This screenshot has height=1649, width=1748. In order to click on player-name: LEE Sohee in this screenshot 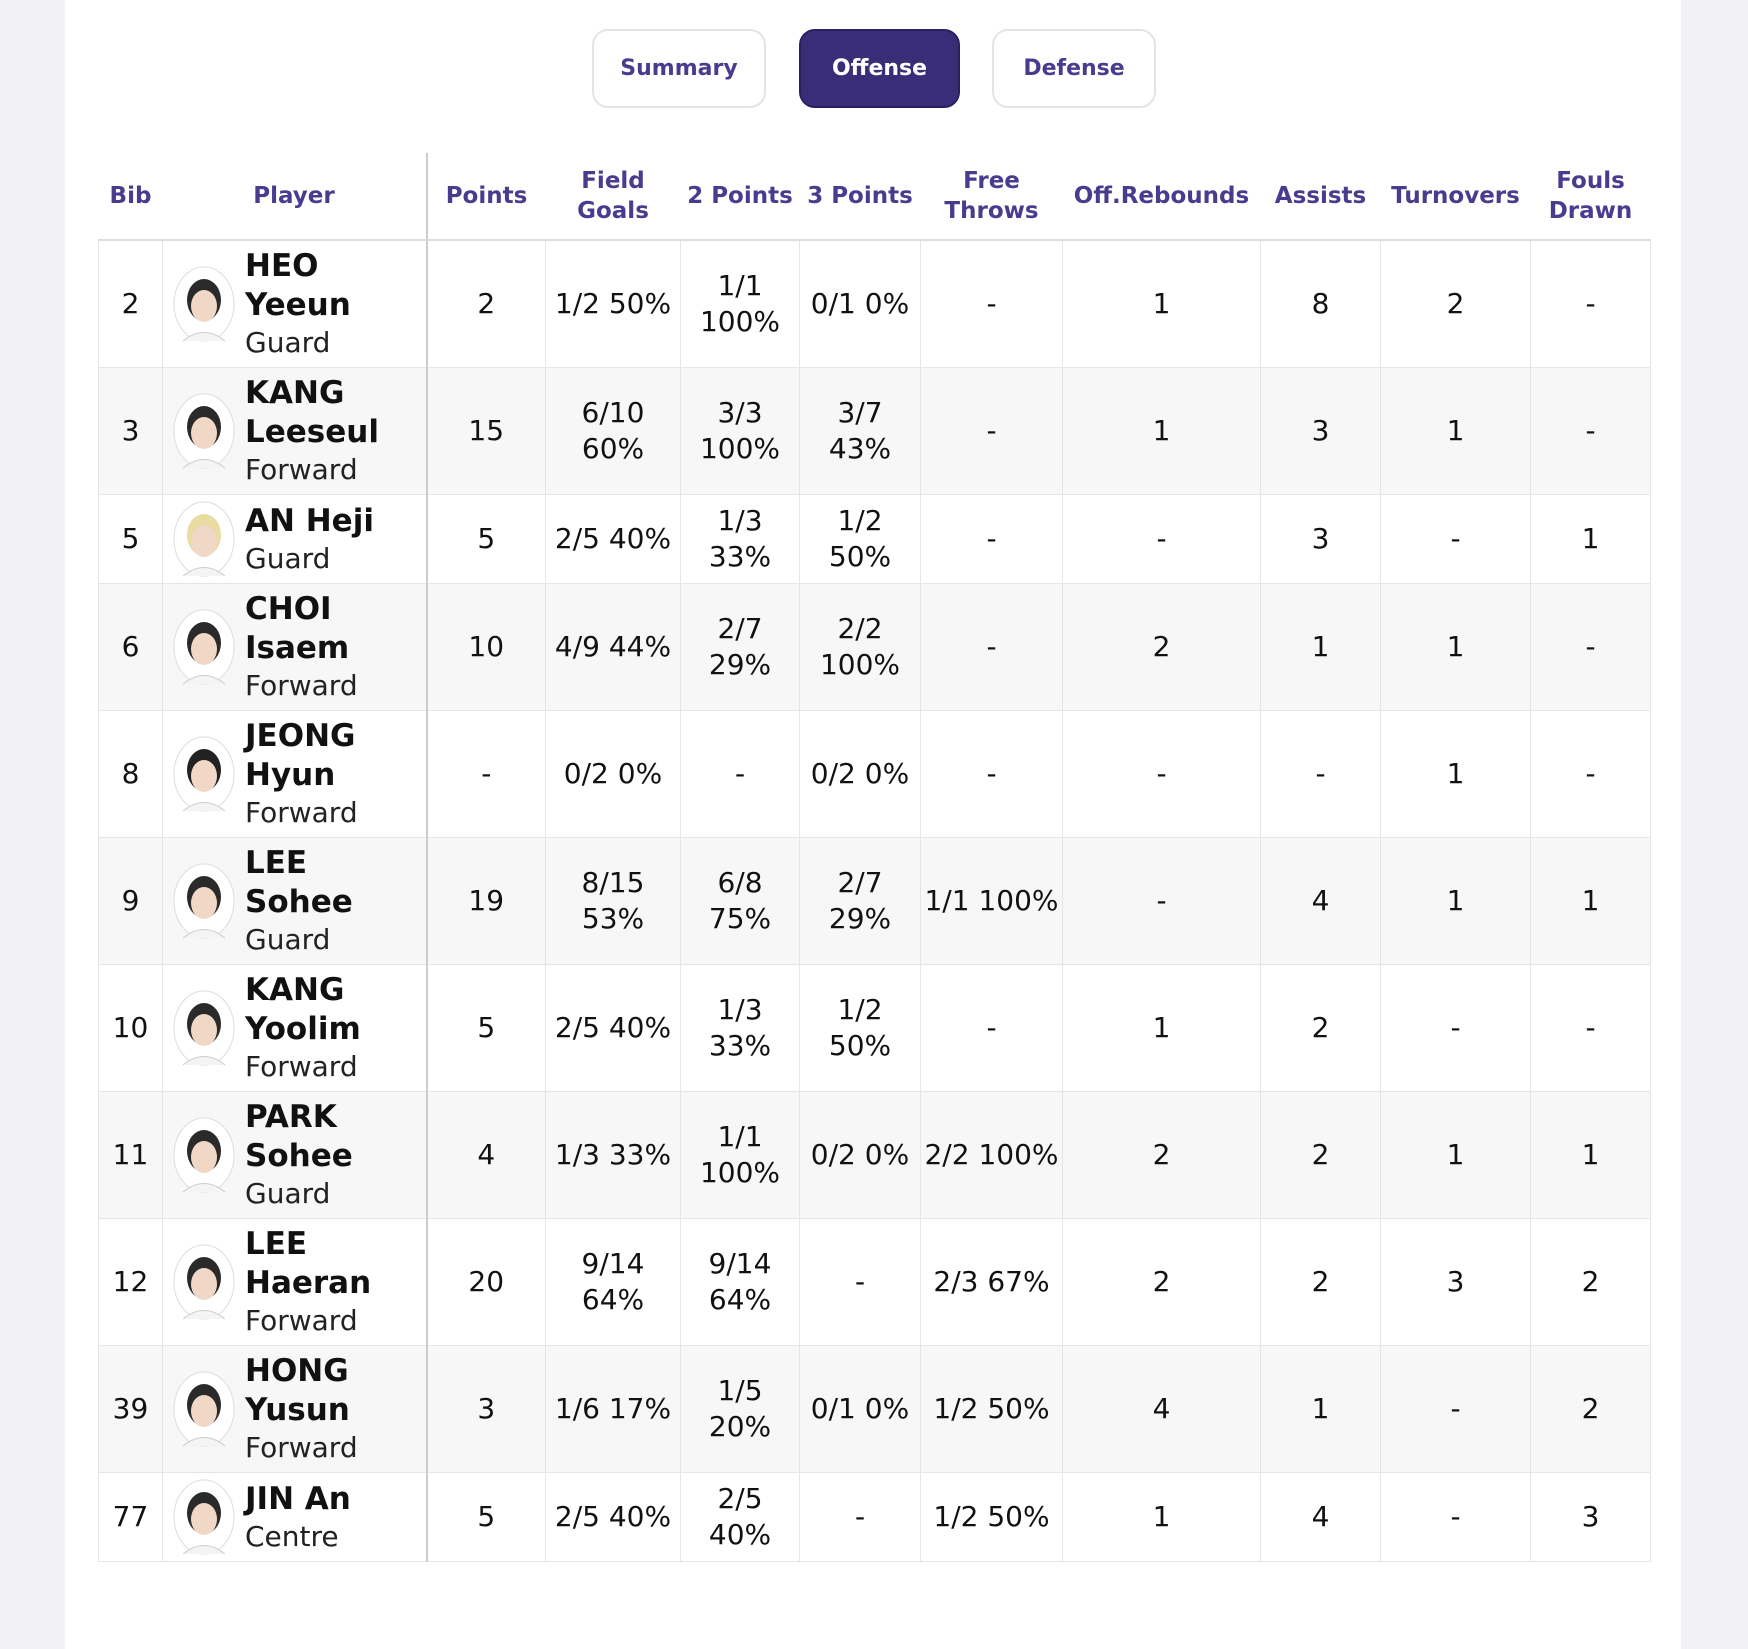, I will do `click(299, 882)`.